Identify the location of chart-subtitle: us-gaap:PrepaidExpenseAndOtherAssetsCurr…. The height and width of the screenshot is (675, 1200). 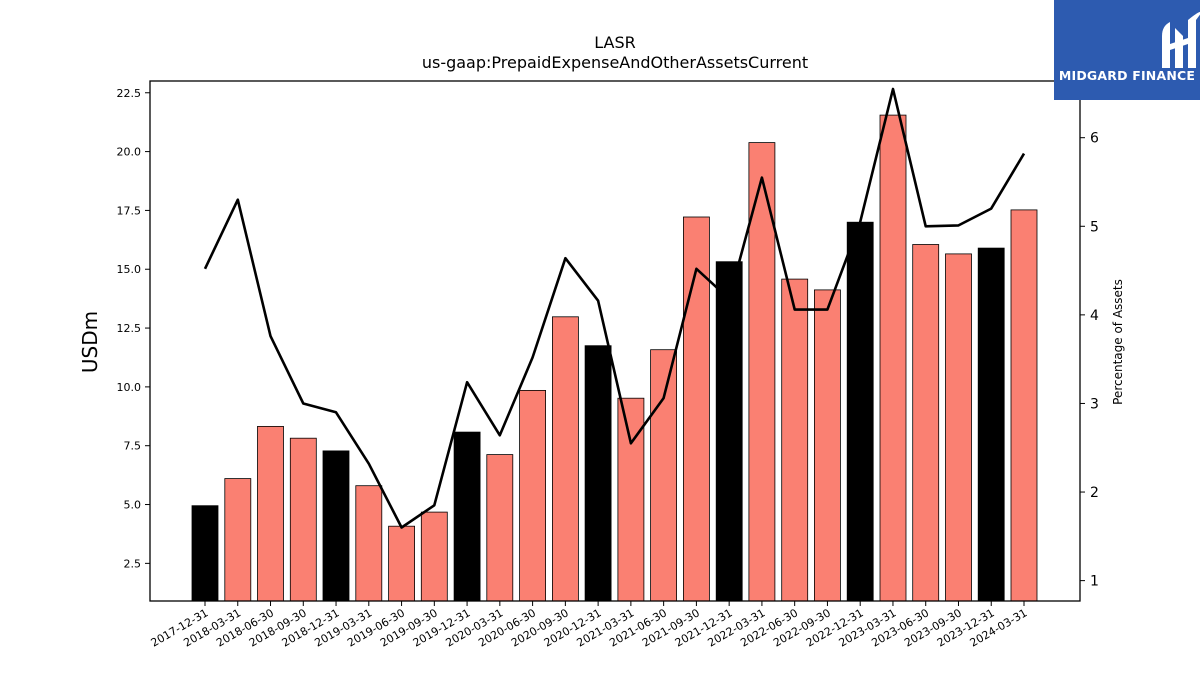
(615, 62).